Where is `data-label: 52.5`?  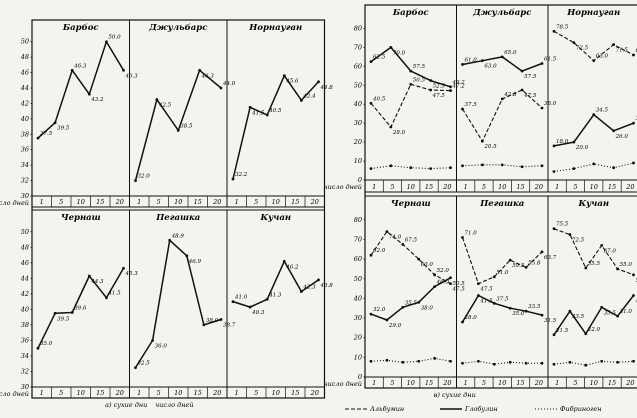 data-label: 52.5 is located at coordinates (439, 87).